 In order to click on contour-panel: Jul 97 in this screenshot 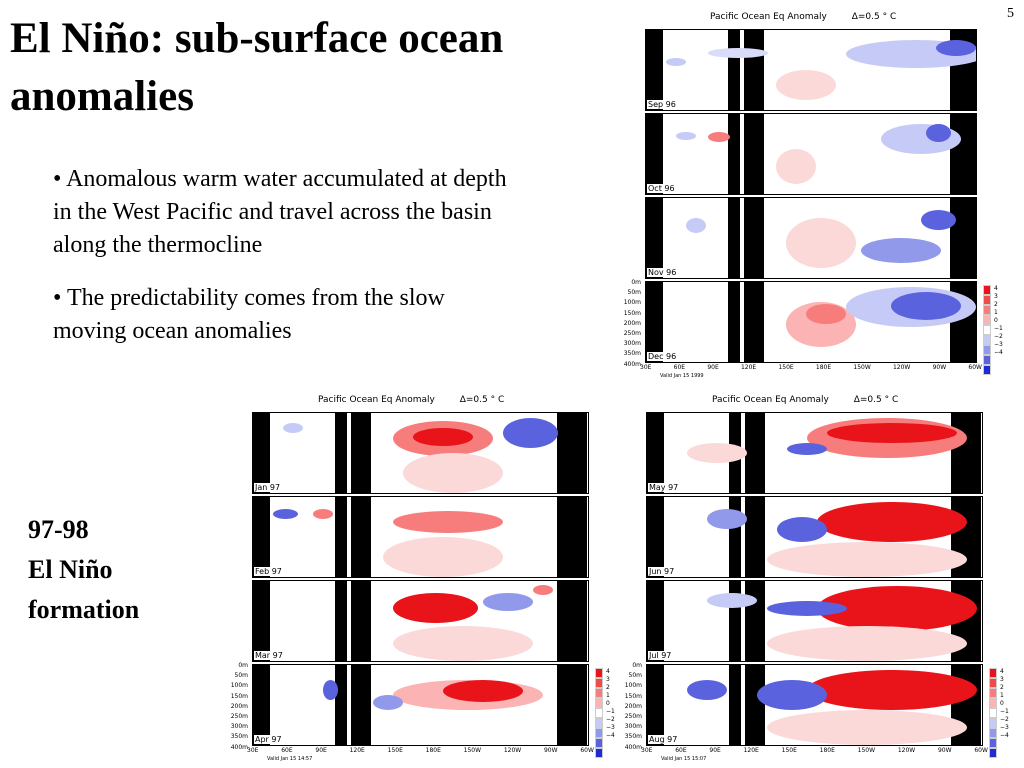, I will do `click(814, 621)`.